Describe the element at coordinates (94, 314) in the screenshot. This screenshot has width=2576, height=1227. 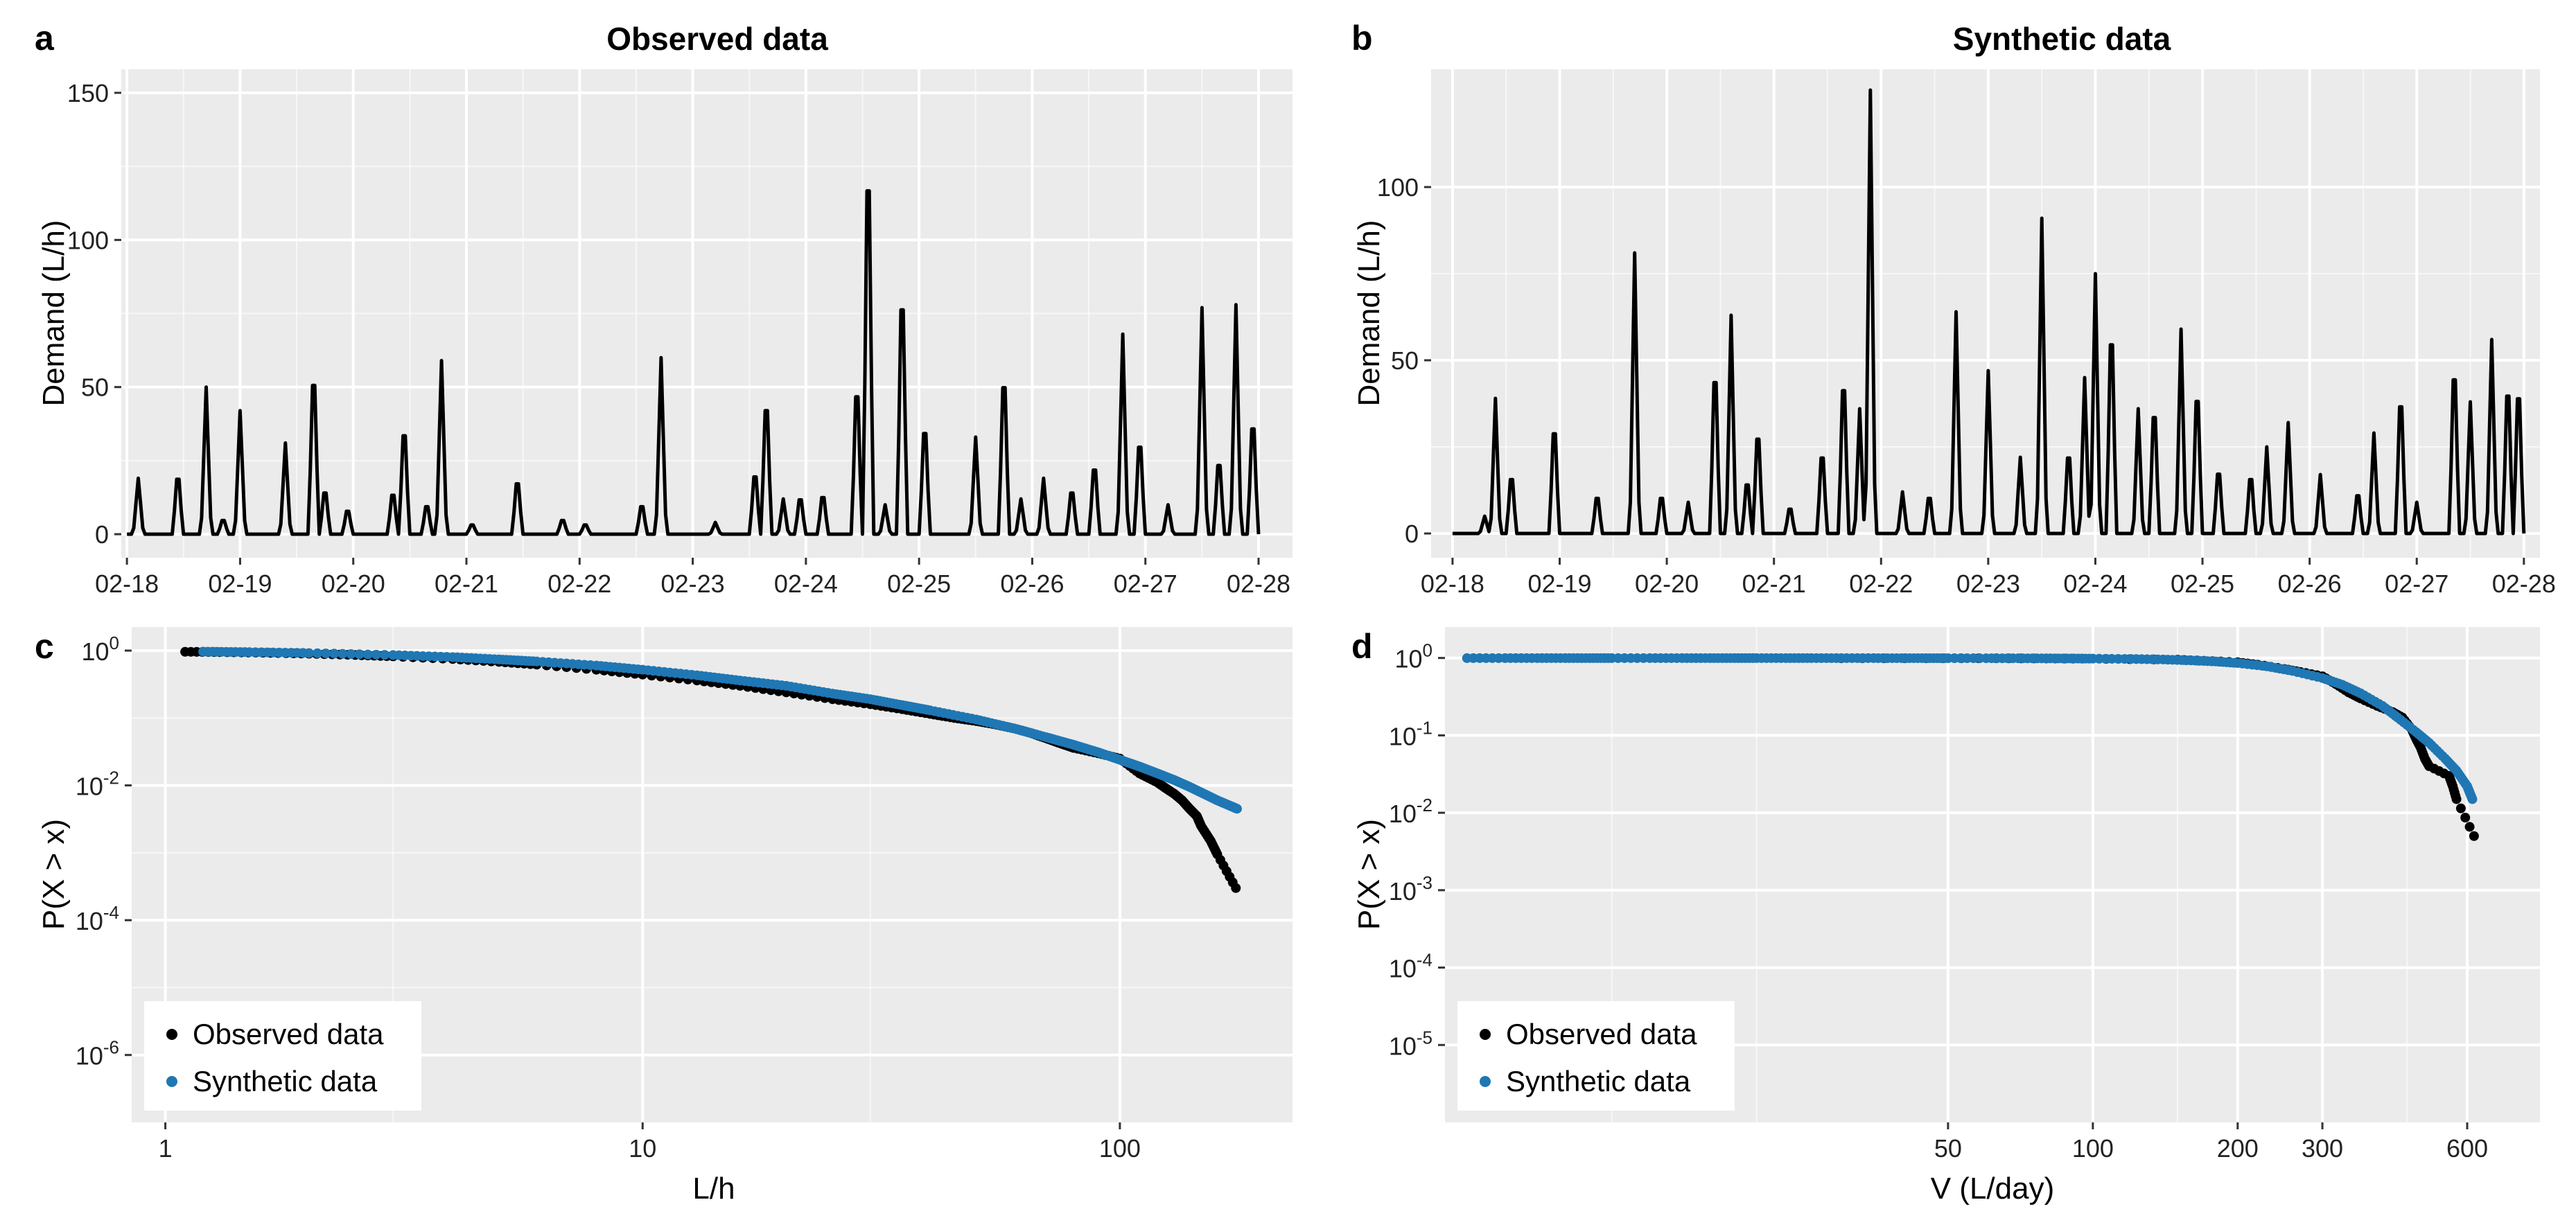
I see `panel-a-y-ticks: 0 50 100 150` at that location.